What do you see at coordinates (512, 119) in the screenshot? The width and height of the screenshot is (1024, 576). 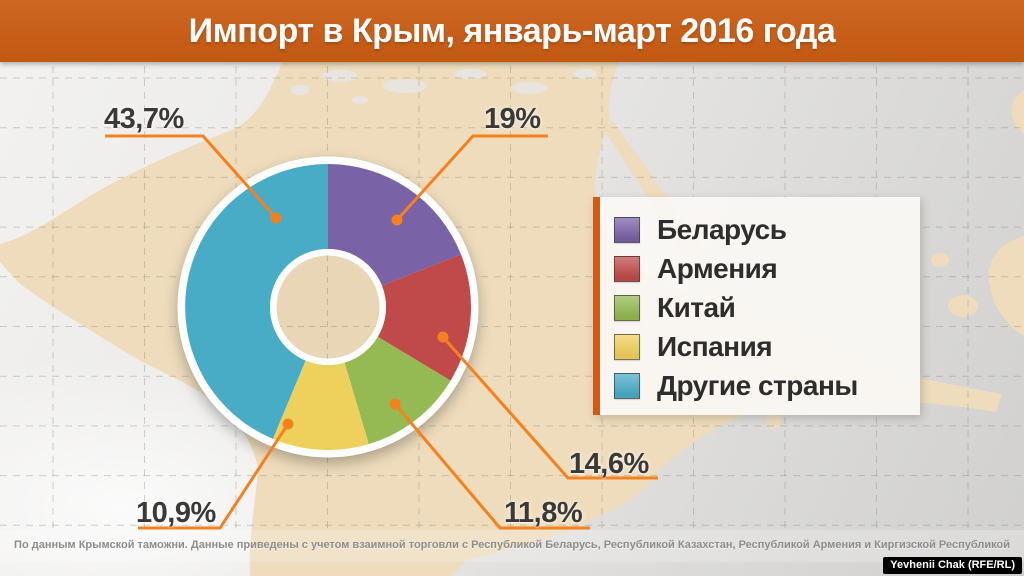 I see `slice-value-label-0: 19%` at bounding box center [512, 119].